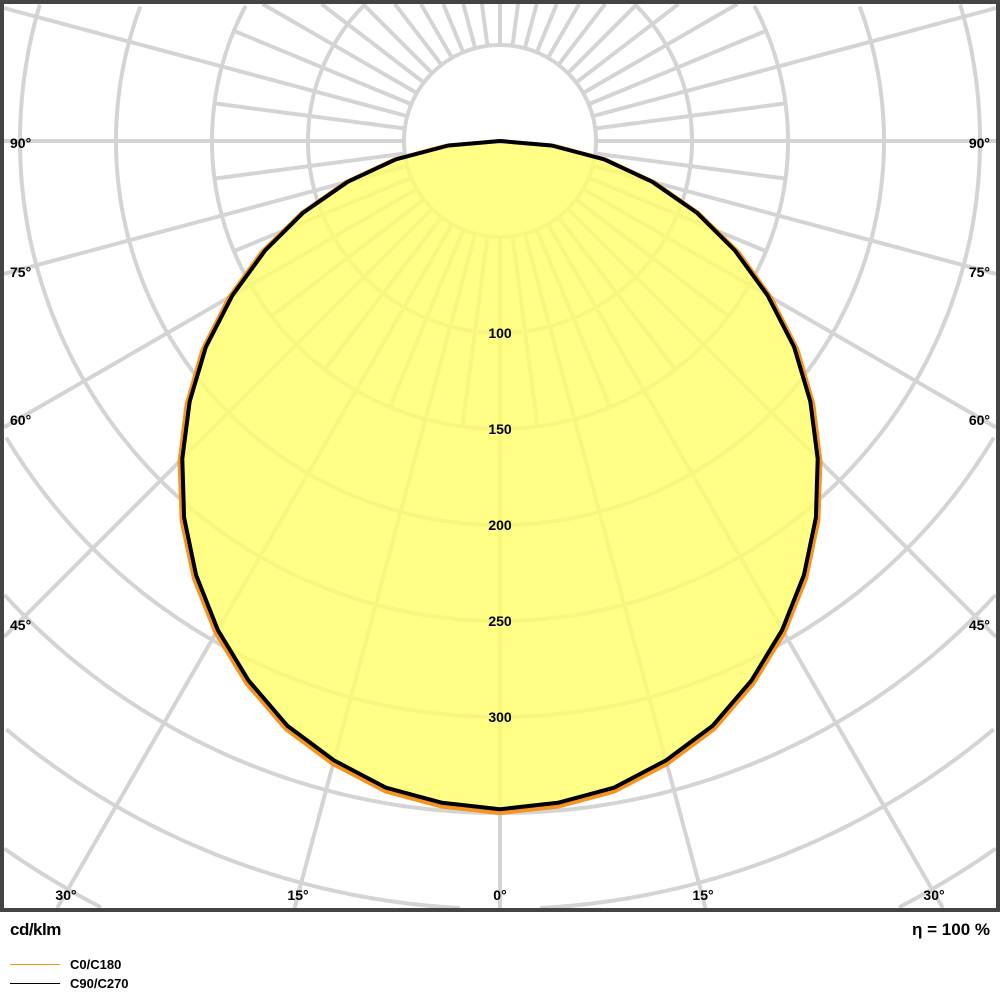 The height and width of the screenshot is (1000, 1000). Describe the element at coordinates (951, 929) in the screenshot. I see `efficiency-label: η = 100 %` at that location.